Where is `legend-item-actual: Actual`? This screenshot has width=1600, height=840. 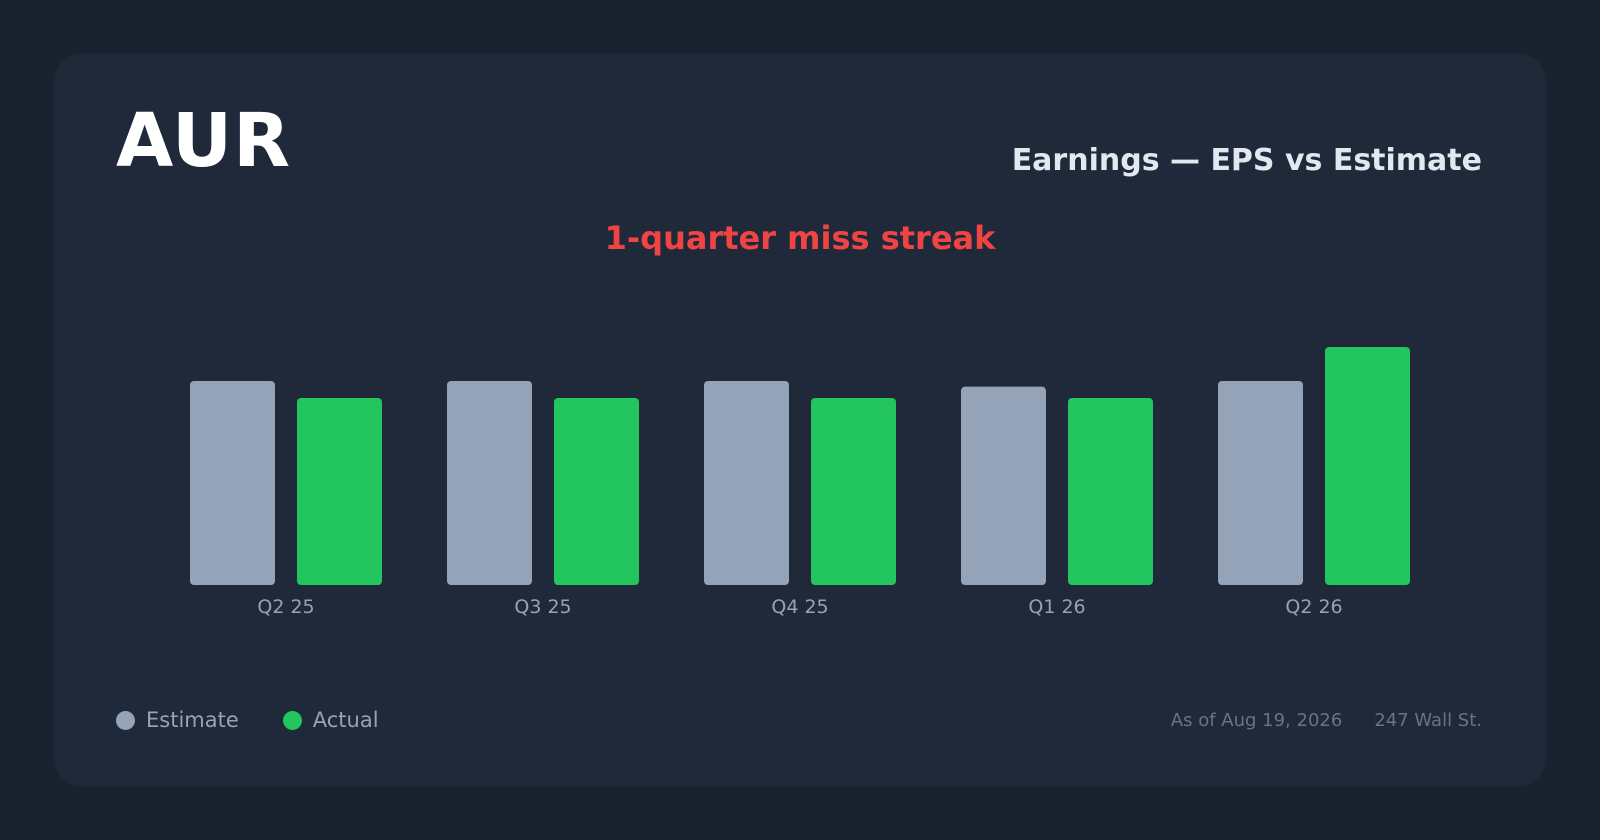 legend-item-actual: Actual is located at coordinates (330, 720).